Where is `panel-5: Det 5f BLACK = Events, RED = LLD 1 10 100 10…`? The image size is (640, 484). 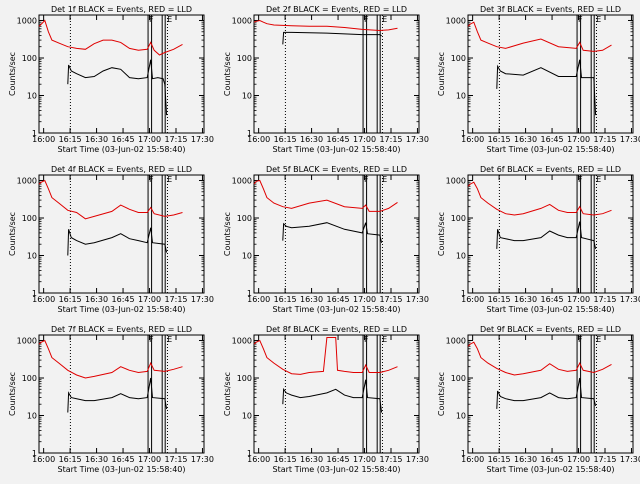
panel-5: Det 5f BLACK = Events, RED = LLD 1 10 100 10… is located at coordinates (326, 239).